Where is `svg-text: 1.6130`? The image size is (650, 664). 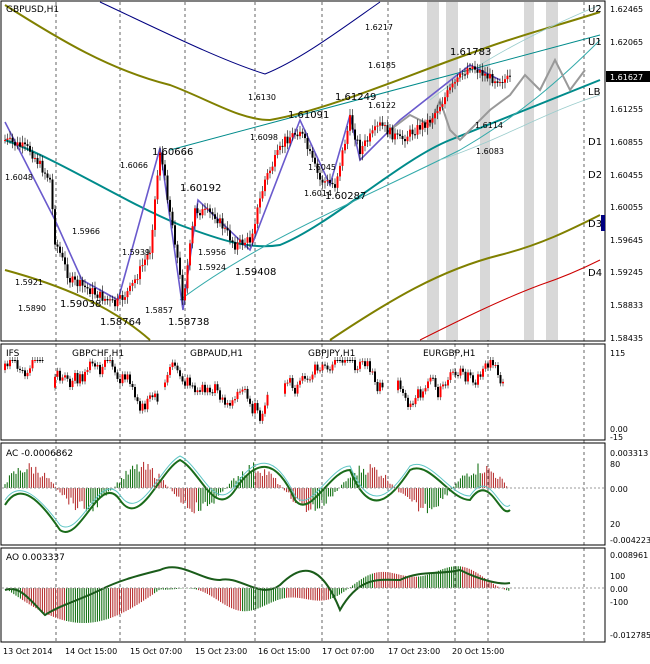
svg-text: 1.6130 is located at coordinates (262, 97).